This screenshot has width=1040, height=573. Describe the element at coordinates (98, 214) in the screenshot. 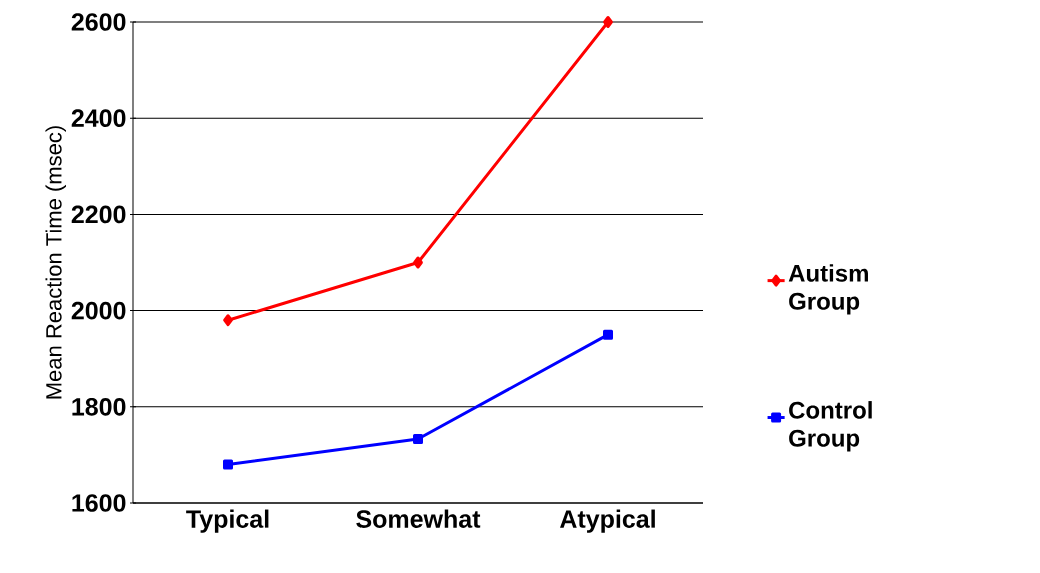

I see `y-tick-label: 2200` at that location.